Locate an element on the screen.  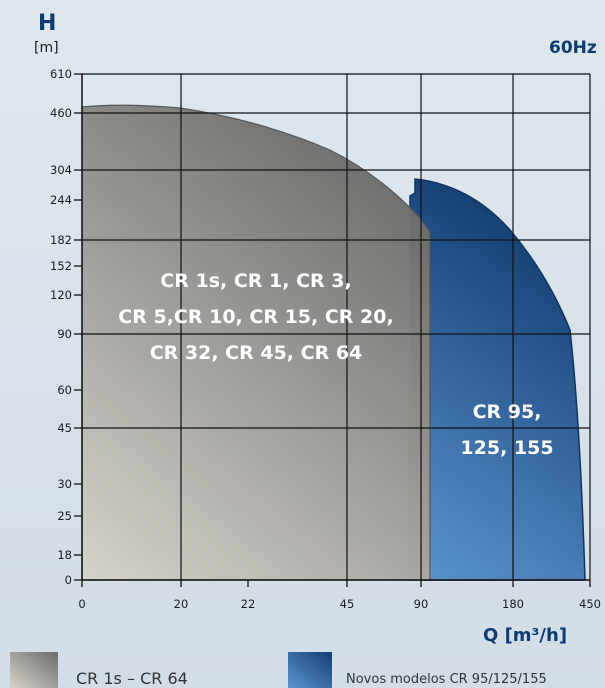
y-tick-label: 60 is located at coordinates (64, 390).